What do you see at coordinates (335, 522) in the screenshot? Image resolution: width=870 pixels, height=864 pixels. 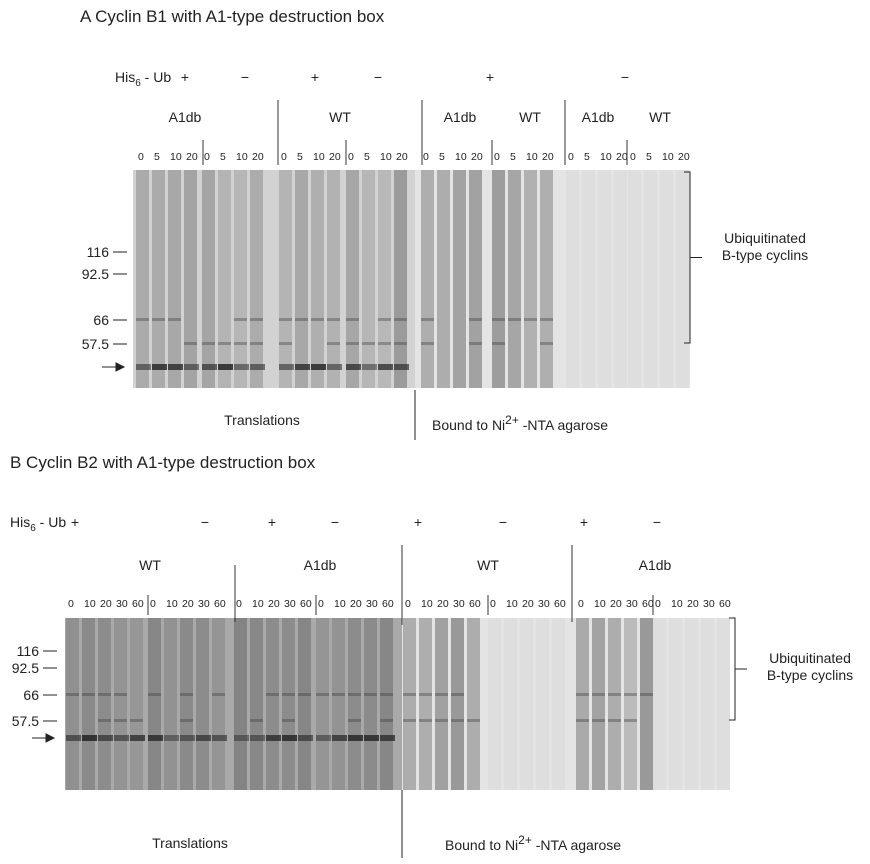 I see `sign: −` at bounding box center [335, 522].